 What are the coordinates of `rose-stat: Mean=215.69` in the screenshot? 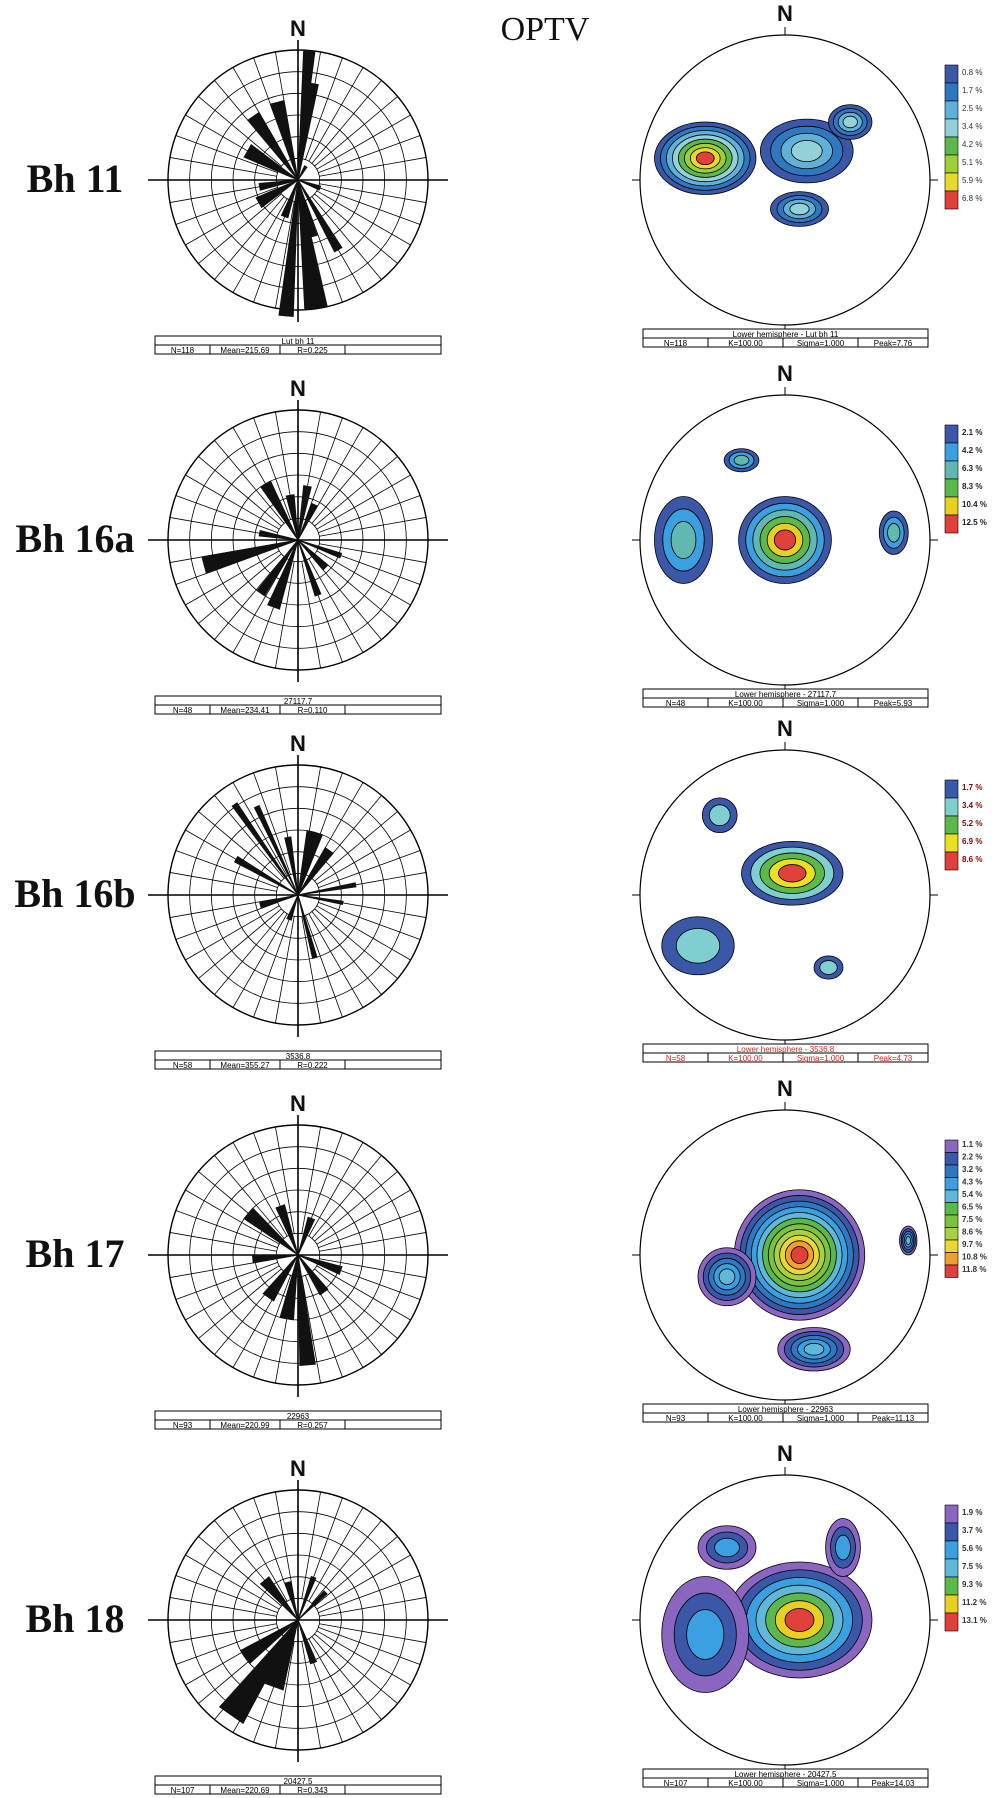 It's located at (245, 350).